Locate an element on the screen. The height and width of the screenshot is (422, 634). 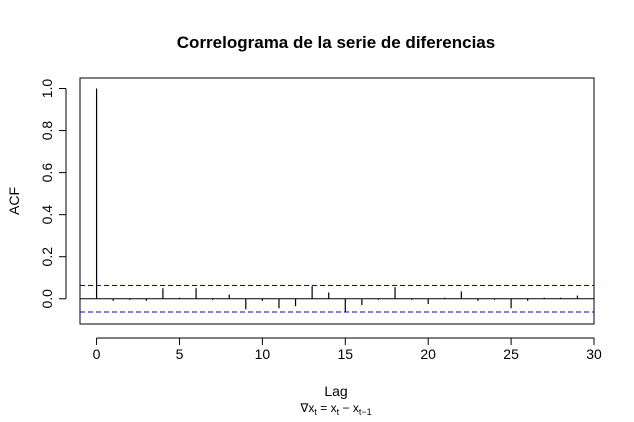
x-tick-label: 10 is located at coordinates (263, 354).